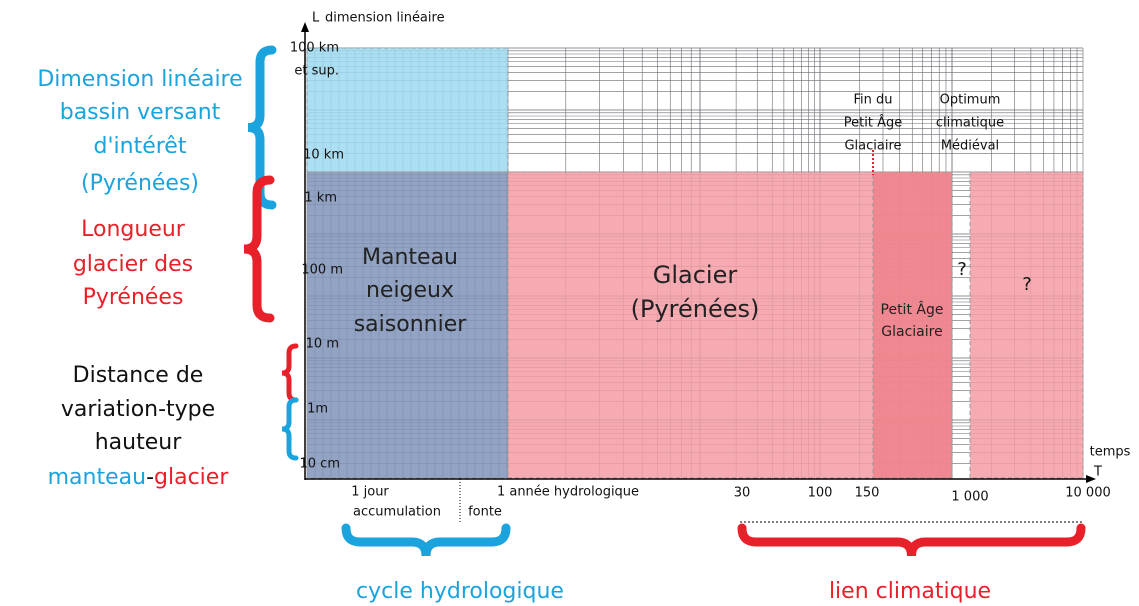 This screenshot has width=1139, height=606. What do you see at coordinates (140, 146) in the screenshot?
I see `label-line: d'intérêt` at bounding box center [140, 146].